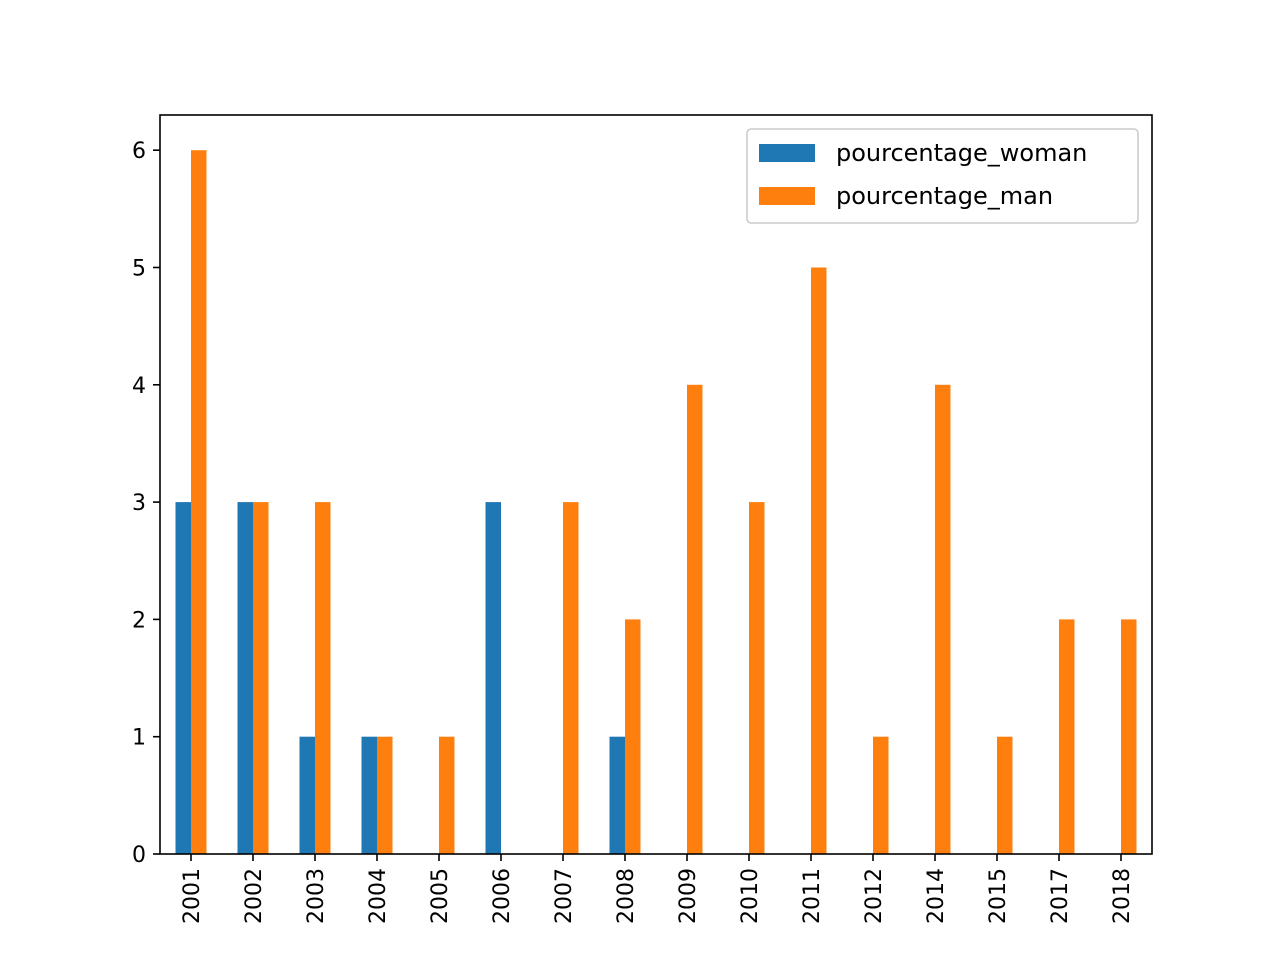 Image resolution: width=1280 pixels, height=960 pixels. I want to click on bar-pourcentage_woman-2004, so click(369, 795).